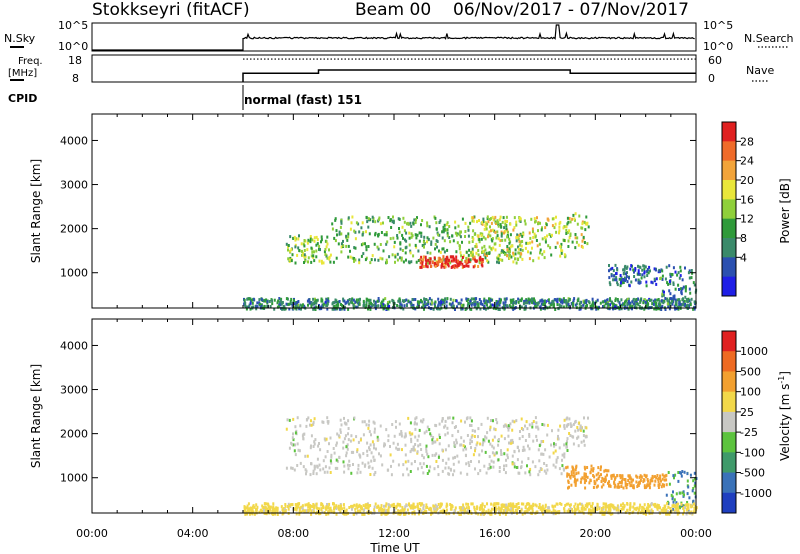 The width and height of the screenshot is (800, 554). Describe the element at coordinates (749, 432) in the screenshot. I see `velocity-colorbar-tick-label: -25` at that location.